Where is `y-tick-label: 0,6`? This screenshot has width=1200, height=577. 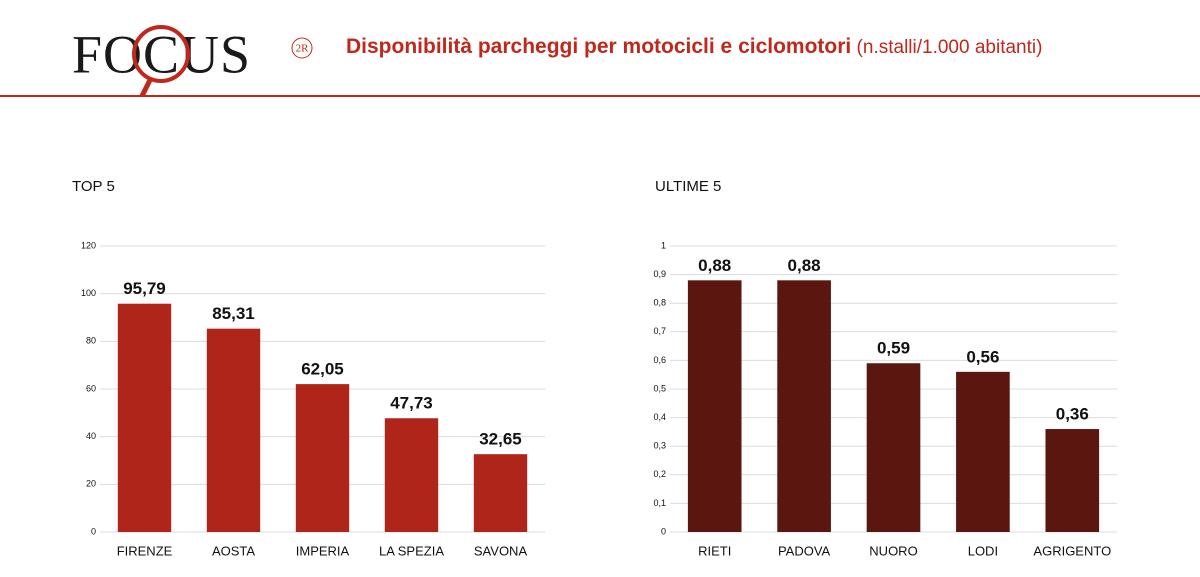
y-tick-label: 0,6 is located at coordinates (659, 360).